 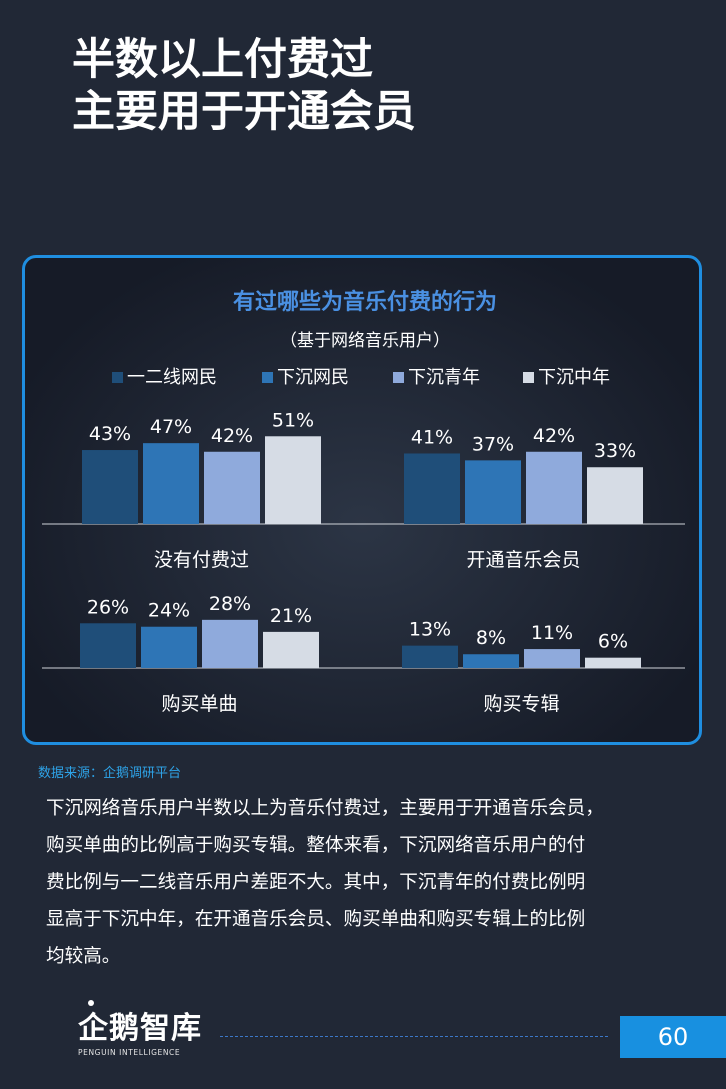 I want to click on chart-subtitle: （基于网络音乐用户）, so click(x=365, y=341).